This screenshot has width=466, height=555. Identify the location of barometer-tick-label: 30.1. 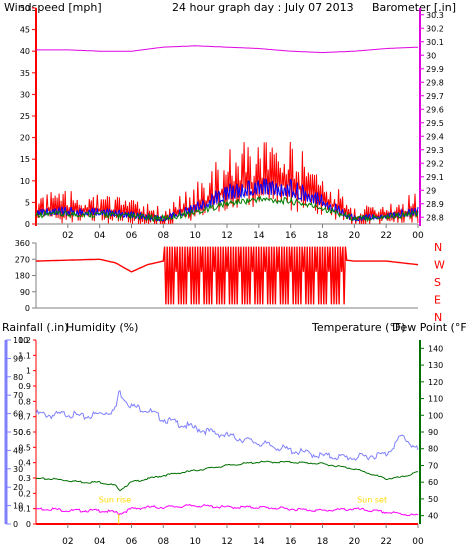
(435, 42).